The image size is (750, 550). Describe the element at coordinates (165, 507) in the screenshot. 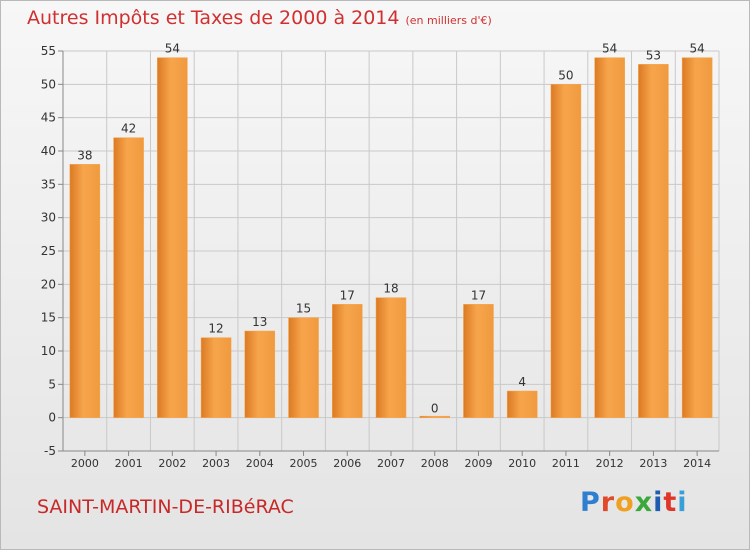

I see `commune-name: SAINT-MARTIN-DE-RIBéRAC` at that location.